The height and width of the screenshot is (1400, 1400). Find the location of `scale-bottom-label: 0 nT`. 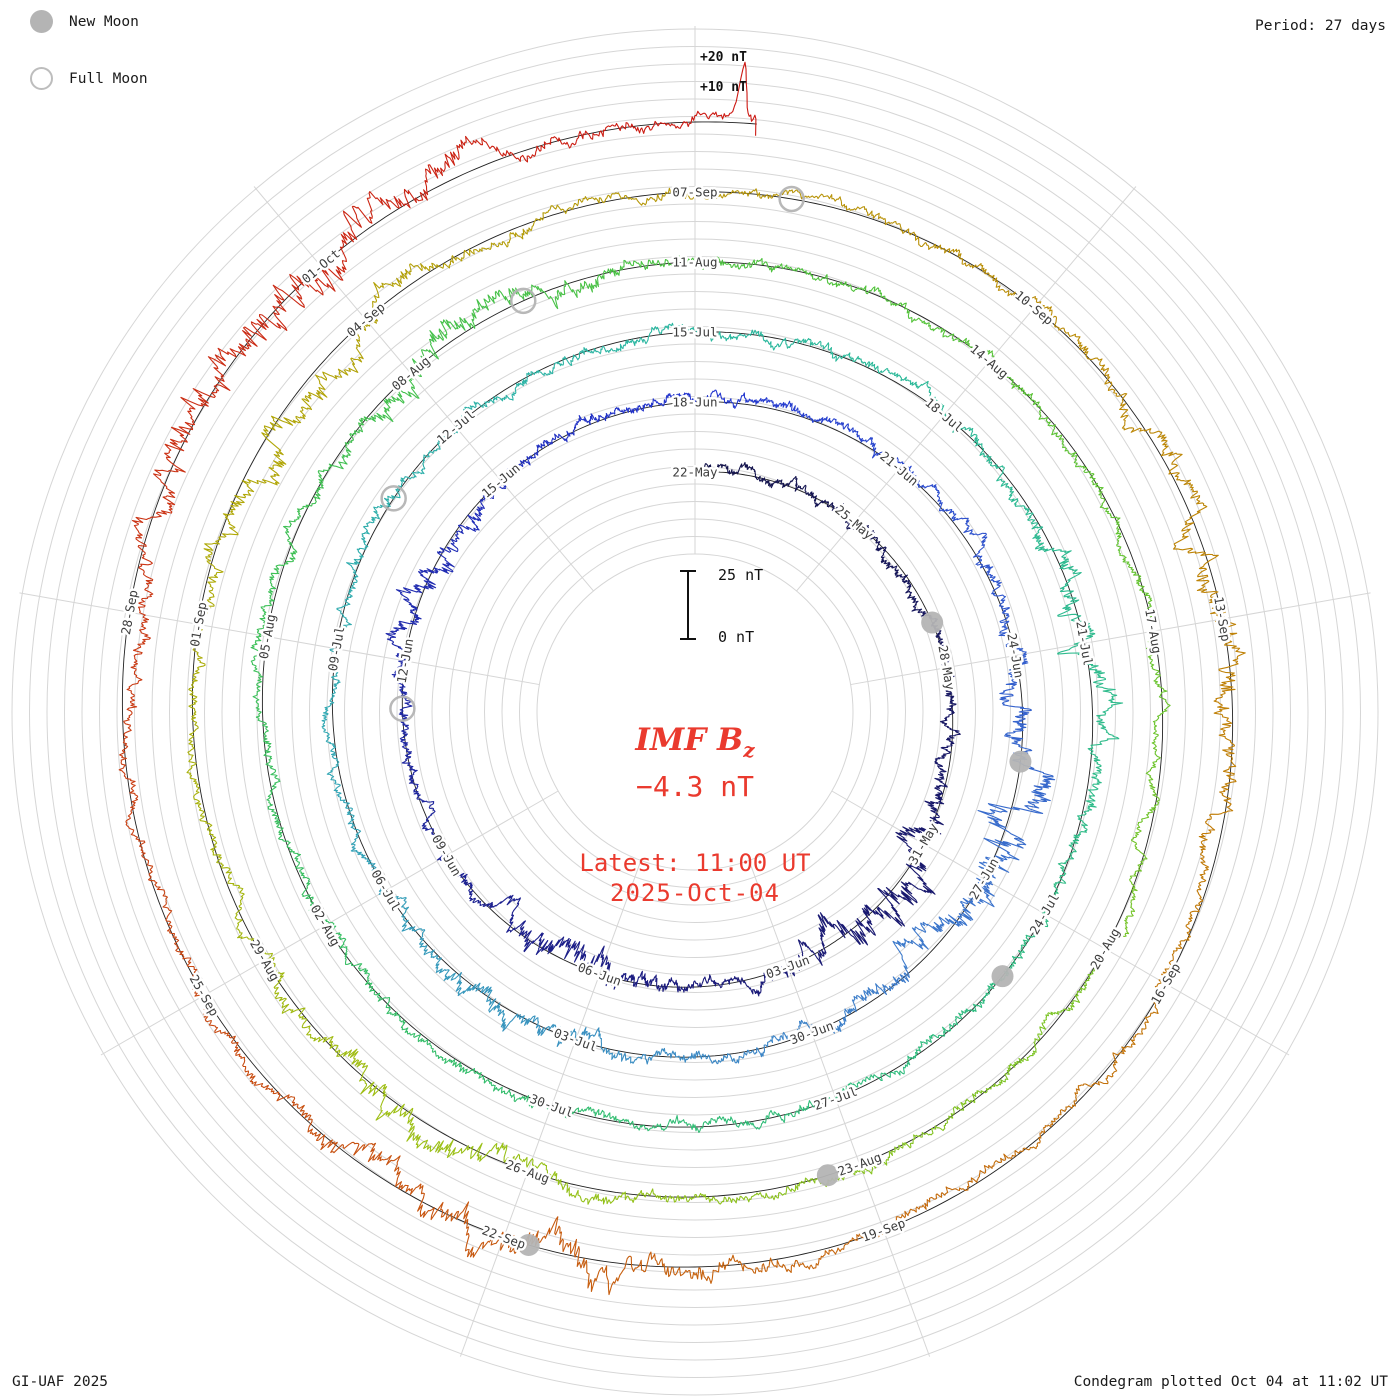

scale-bottom-label: 0 nT is located at coordinates (736, 637).